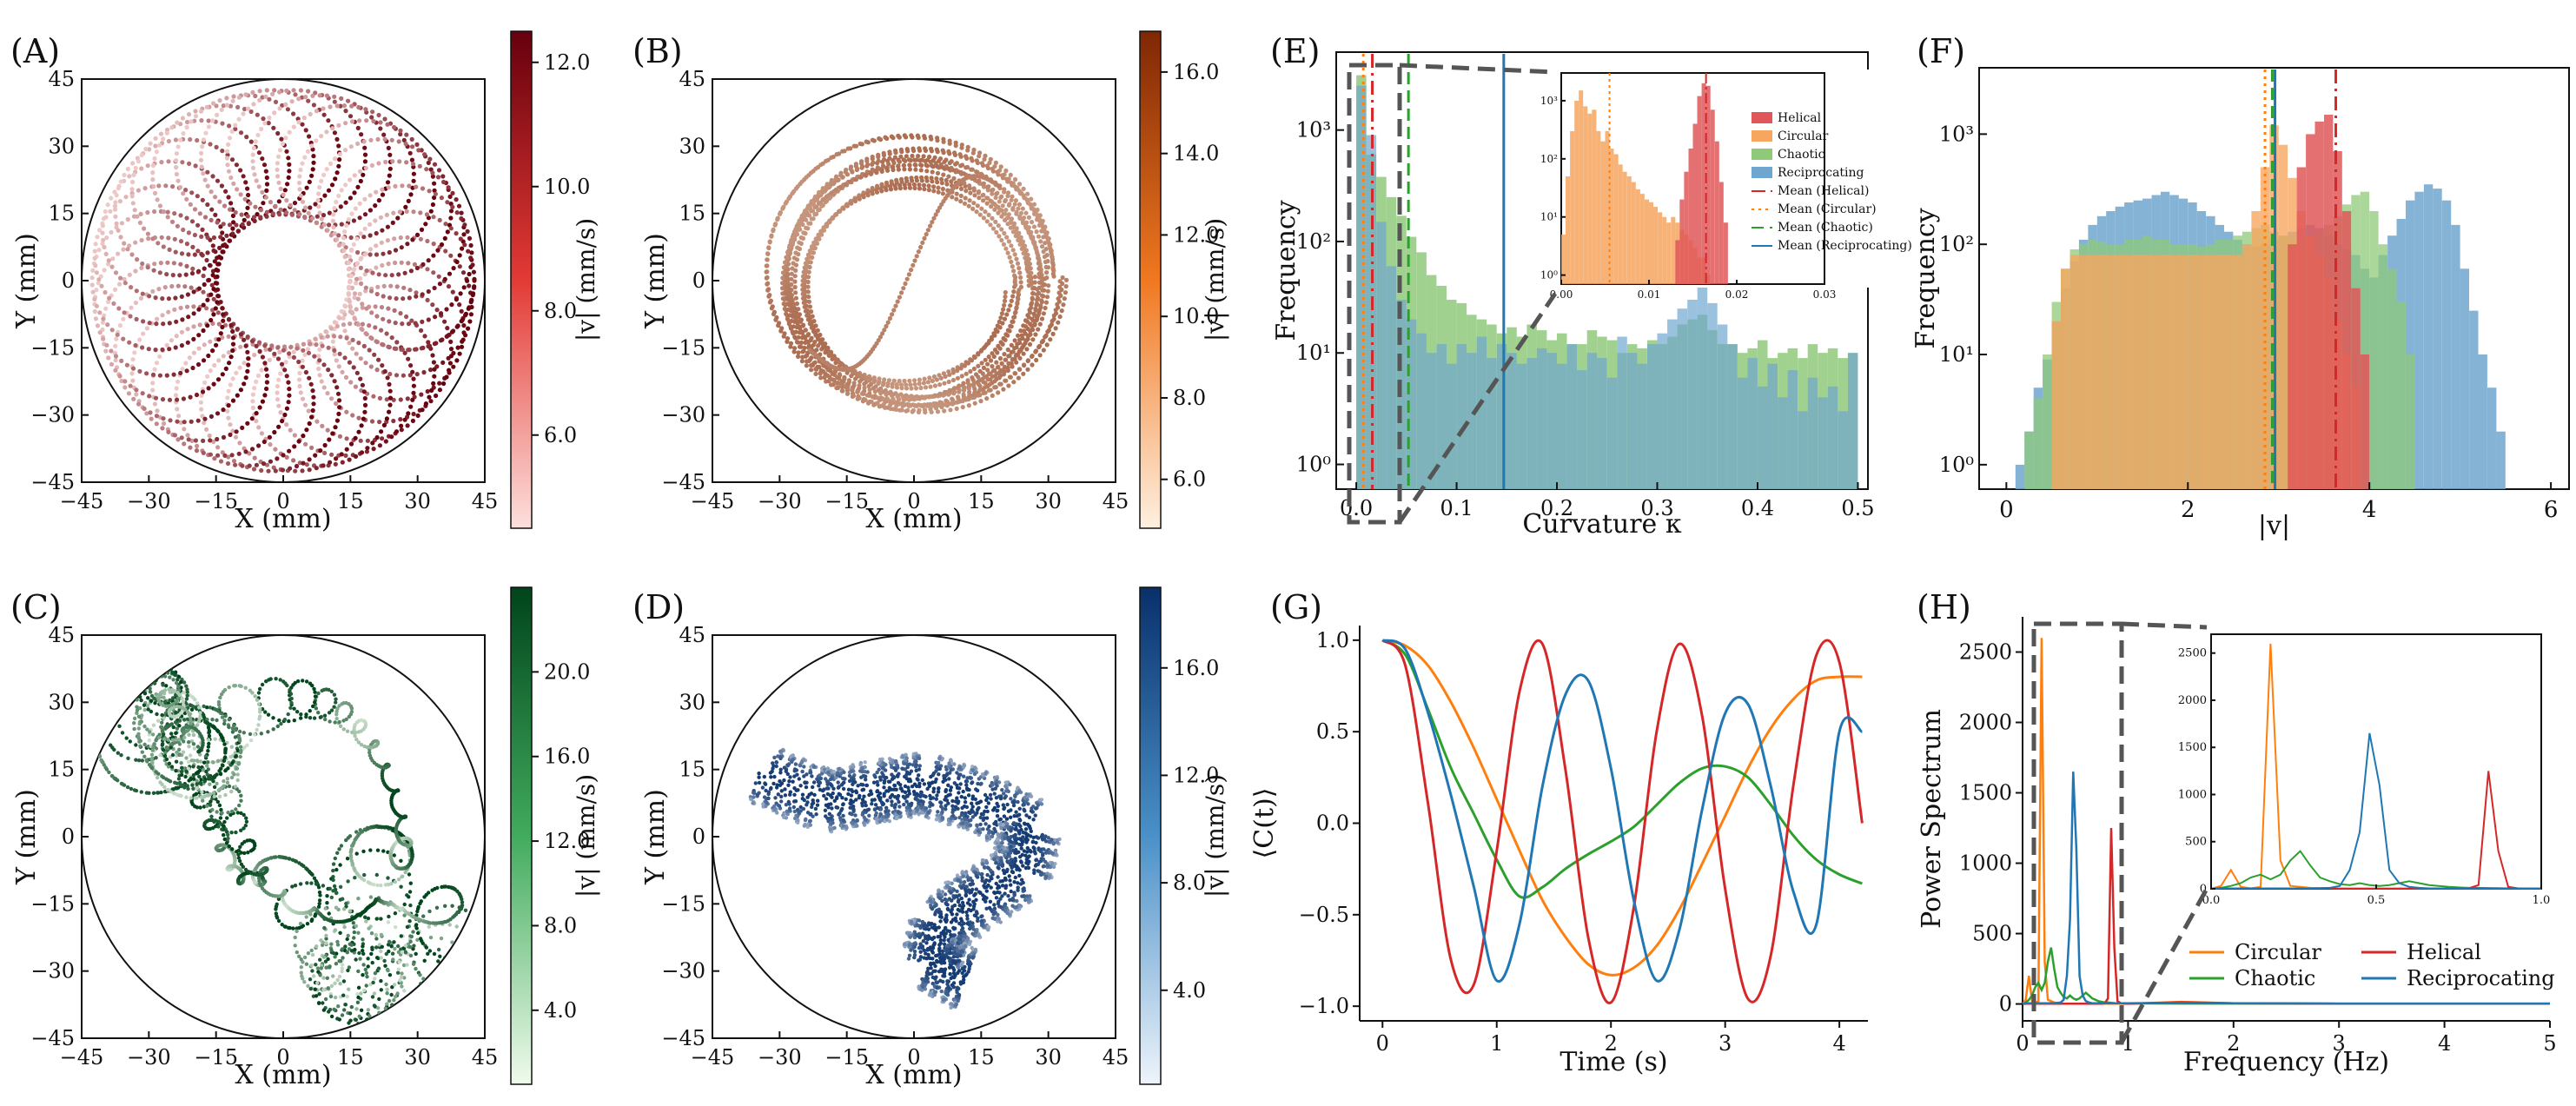 The image size is (2576, 1106). Describe the element at coordinates (52, 415) in the screenshot. I see `y-tick-label: −30` at that location.